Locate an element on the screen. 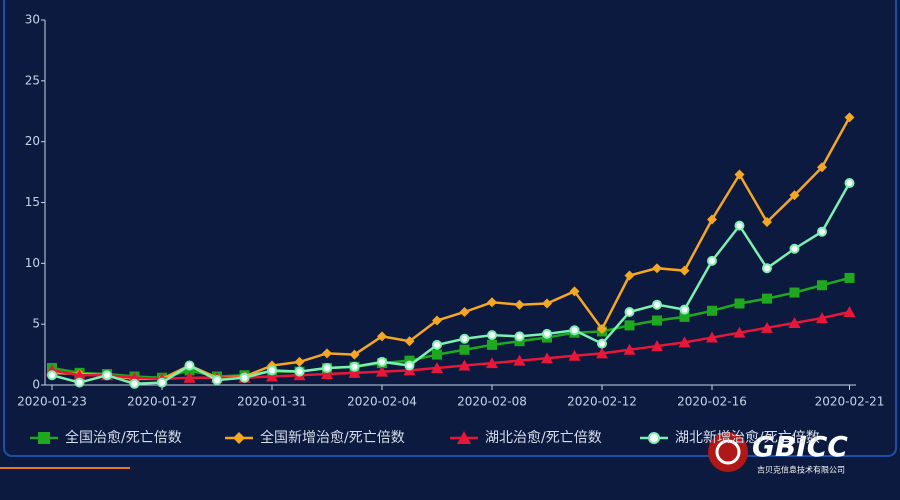 Image resolution: width=900 pixels, height=500 pixels. legend-item: 湖北新增治愈/死亡倍数 is located at coordinates (730, 438).